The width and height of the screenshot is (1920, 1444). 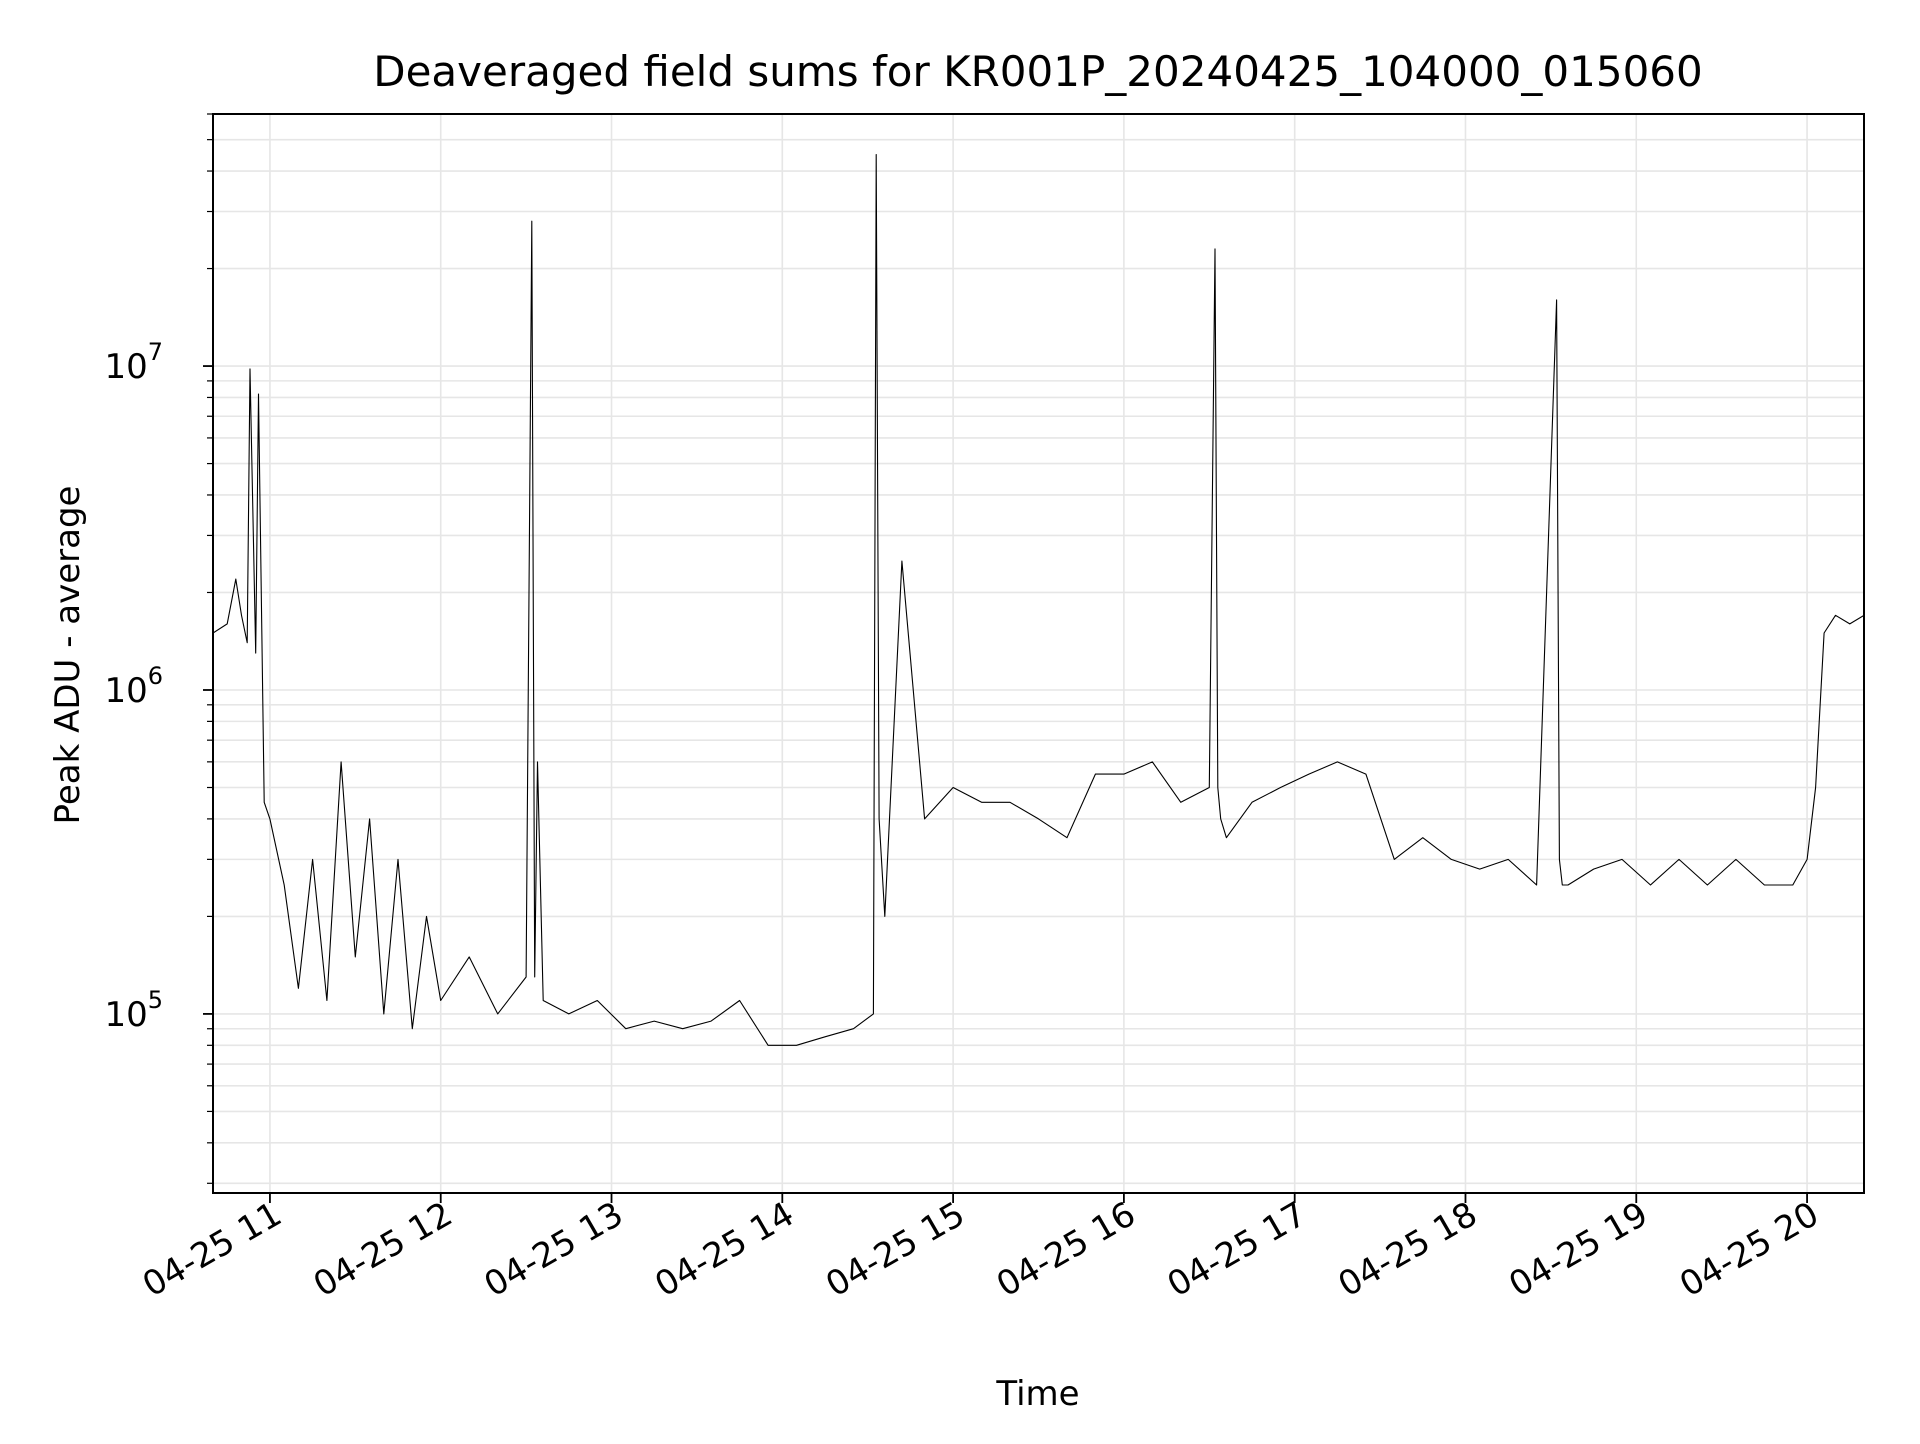 What do you see at coordinates (155, 676) in the screenshot?
I see `y-tick-exponent: 6` at bounding box center [155, 676].